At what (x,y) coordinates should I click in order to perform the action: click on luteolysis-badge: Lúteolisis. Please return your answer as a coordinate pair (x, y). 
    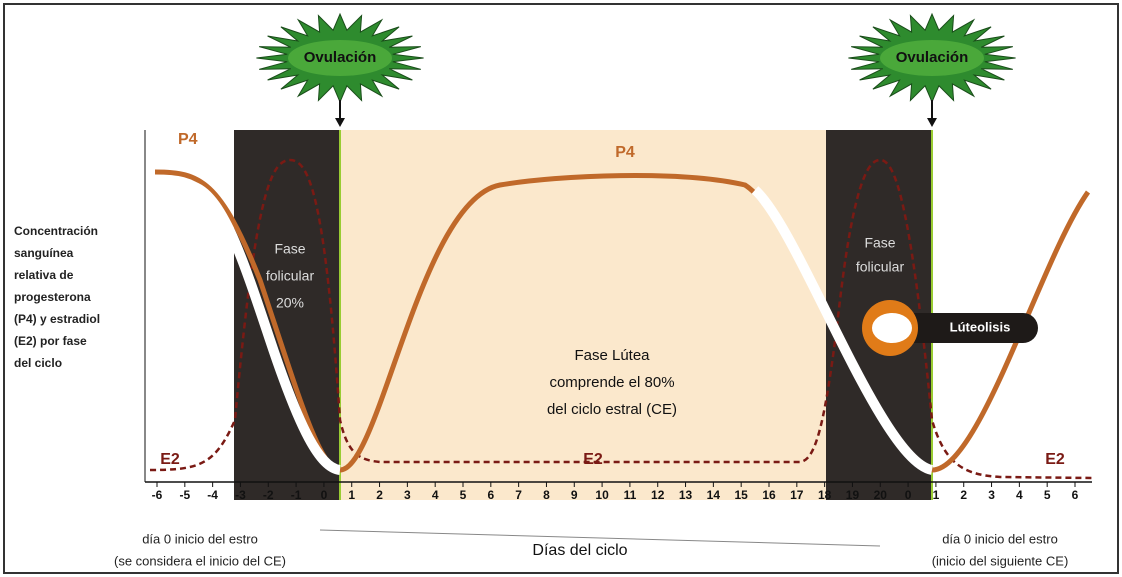
    Looking at the image, I should click on (950, 328).